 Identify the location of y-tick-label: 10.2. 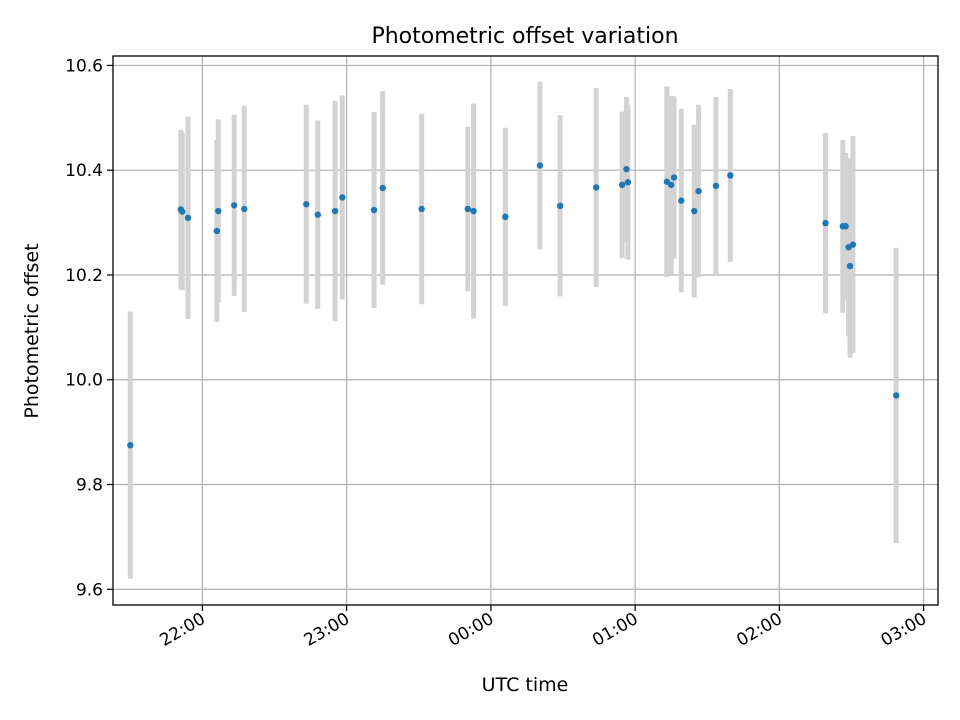
(84, 276).